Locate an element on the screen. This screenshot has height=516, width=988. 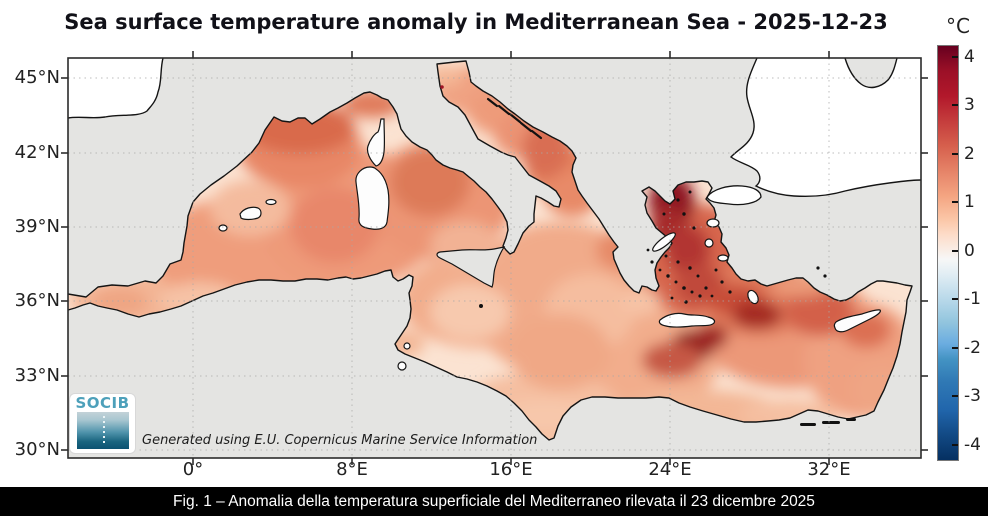
lon-tick-0: 0° is located at coordinates (193, 469).